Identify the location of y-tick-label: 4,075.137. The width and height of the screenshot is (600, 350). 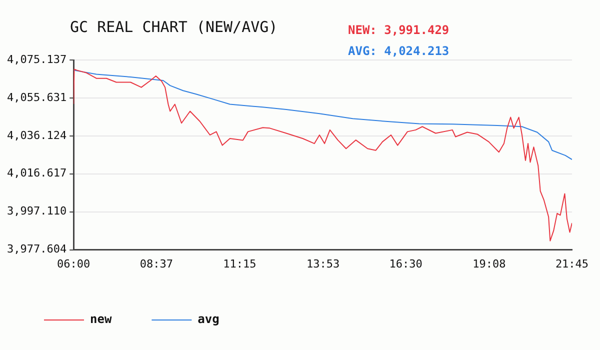
(36, 59).